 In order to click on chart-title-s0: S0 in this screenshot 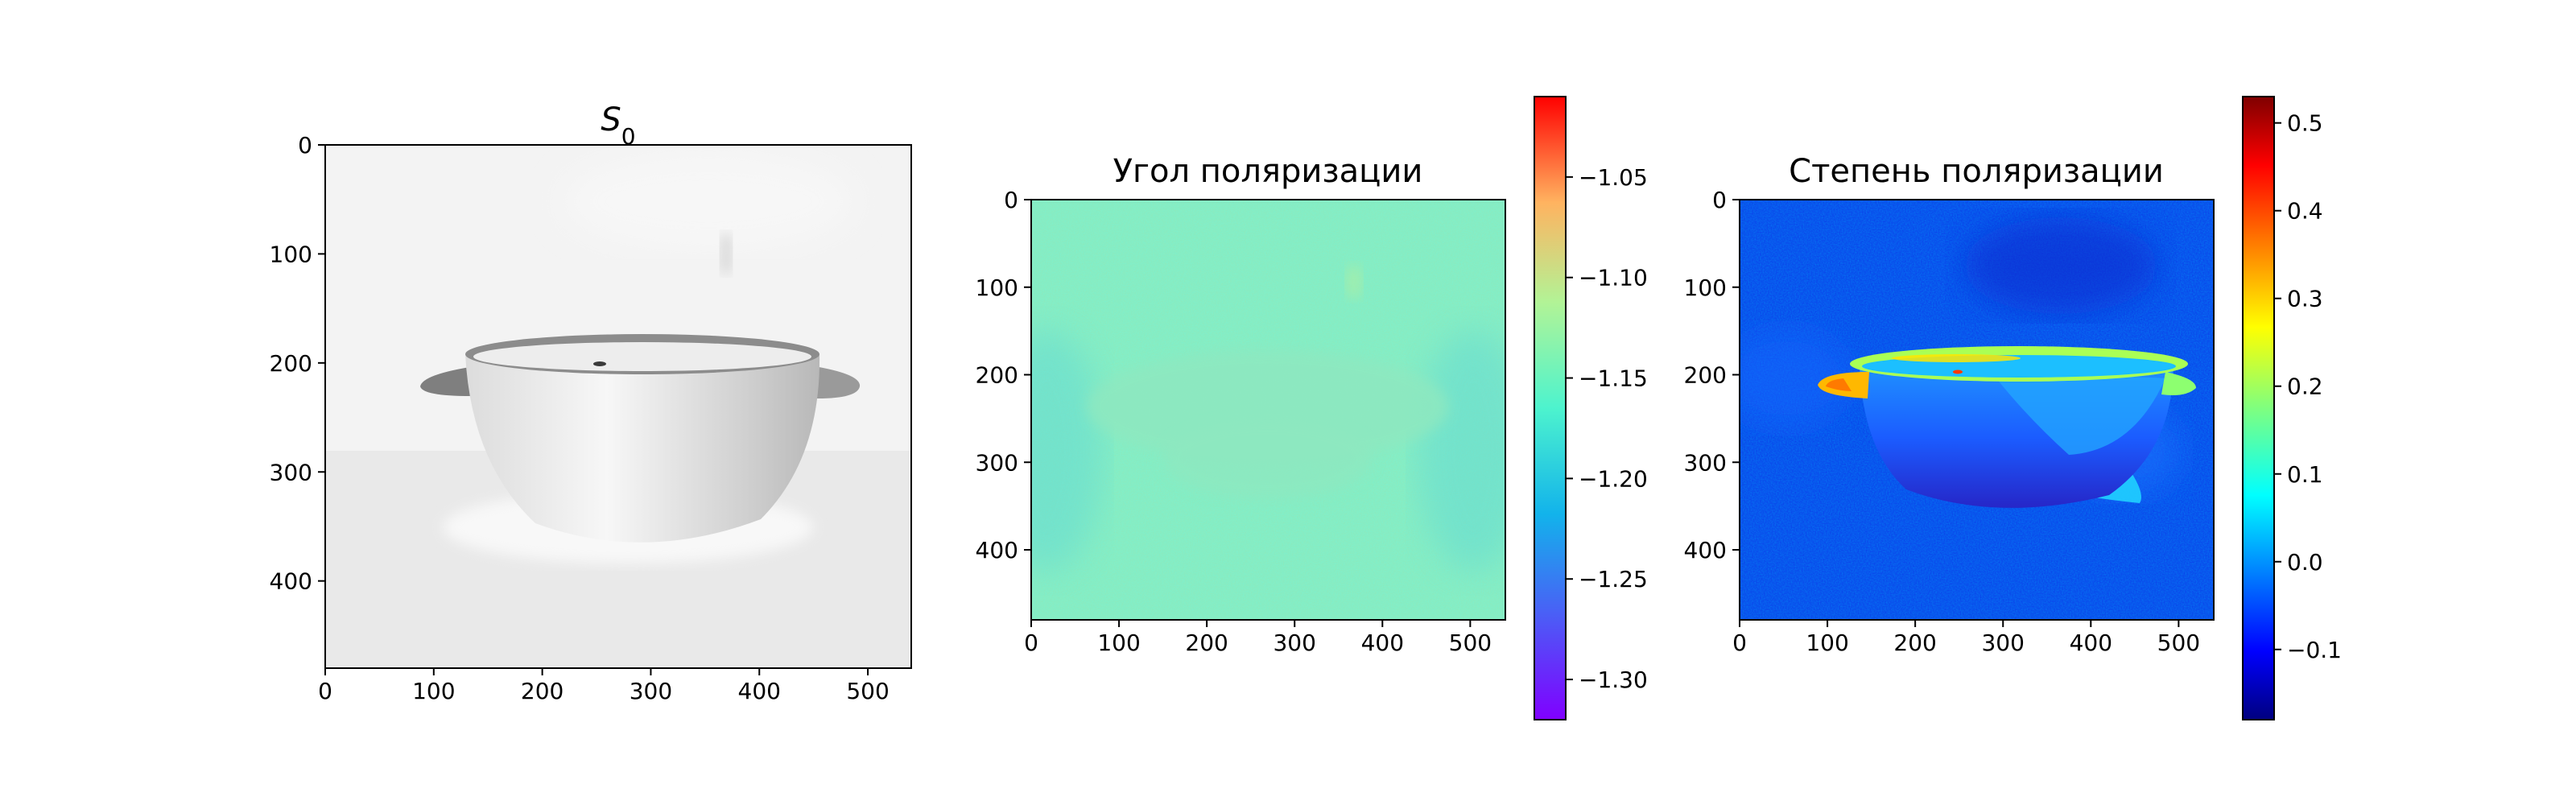, I will do `click(618, 126)`.